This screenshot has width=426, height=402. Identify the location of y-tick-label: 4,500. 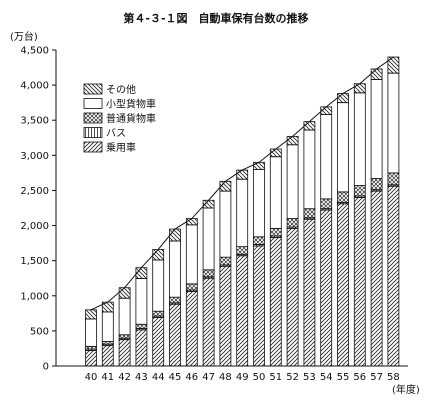
(34, 51).